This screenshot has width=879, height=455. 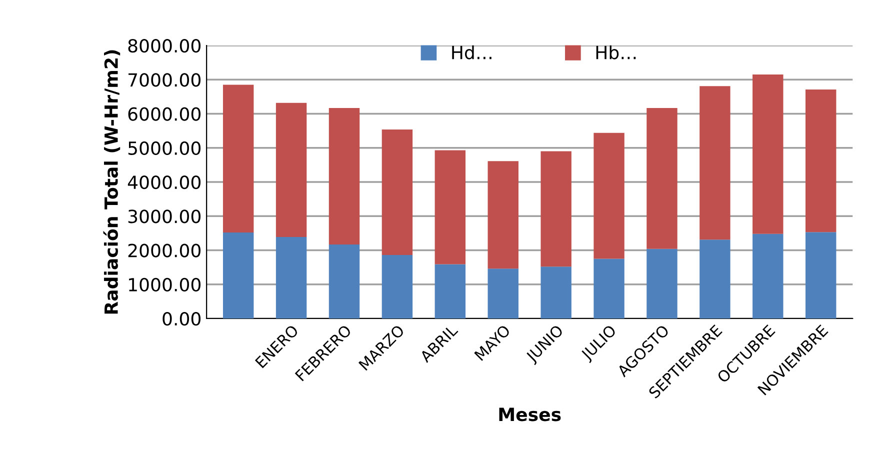 What do you see at coordinates (181, 319) in the screenshot?
I see `y-tick-label: 0.00` at bounding box center [181, 319].